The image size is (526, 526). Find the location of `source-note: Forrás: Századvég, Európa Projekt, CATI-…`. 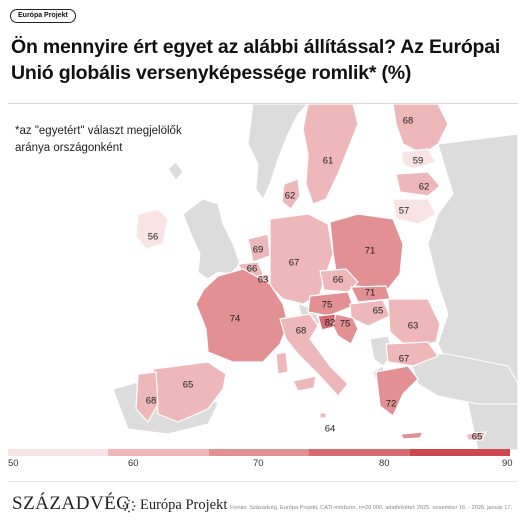

source-note: Forrás: Századvég, Európa Projekt, CATI-… is located at coordinates (371, 508).